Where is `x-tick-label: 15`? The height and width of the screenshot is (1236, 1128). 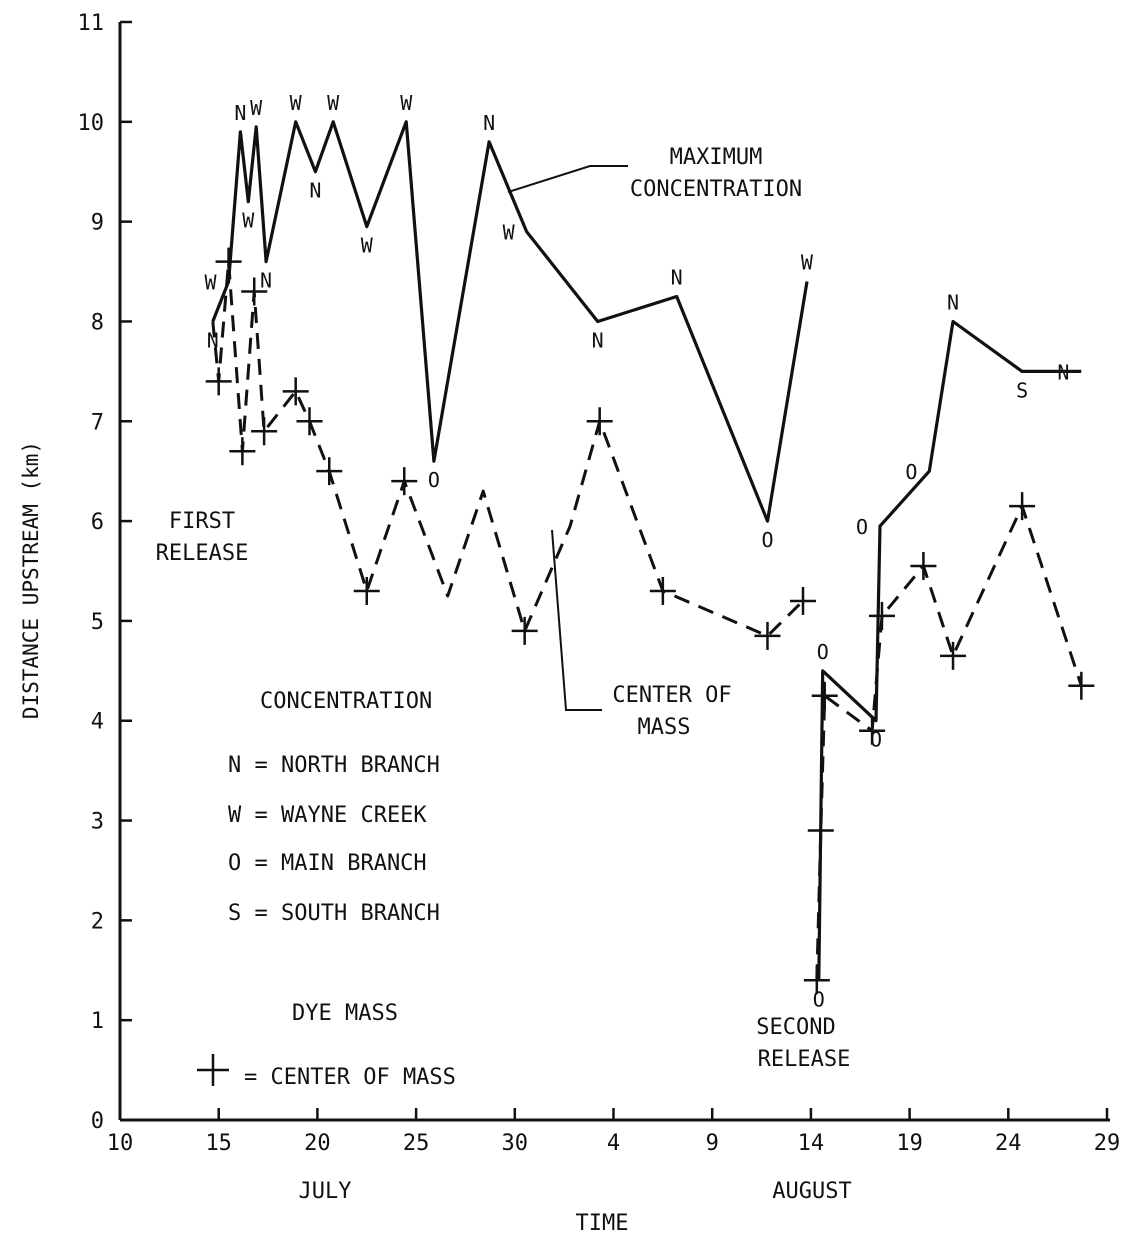 x-tick-label: 15 is located at coordinates (218, 1143).